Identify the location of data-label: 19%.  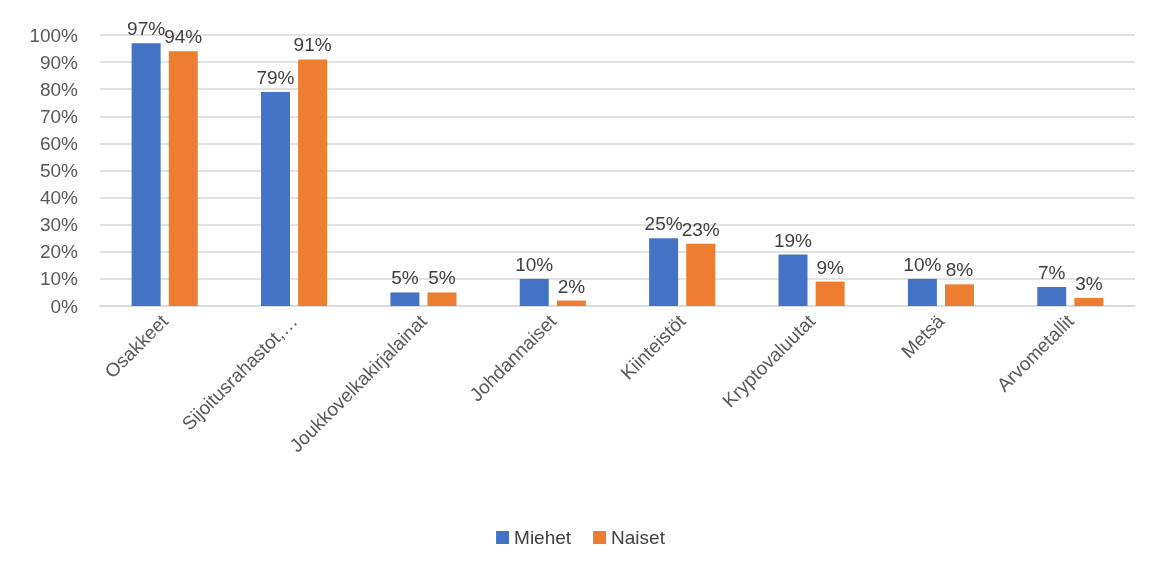
(793, 240).